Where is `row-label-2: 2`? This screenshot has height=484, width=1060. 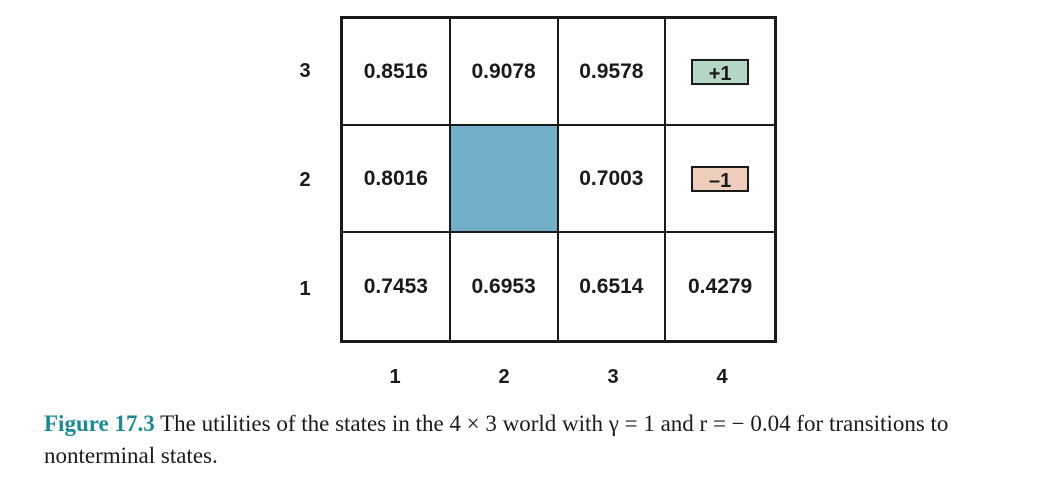 row-label-2: 2 is located at coordinates (305, 180).